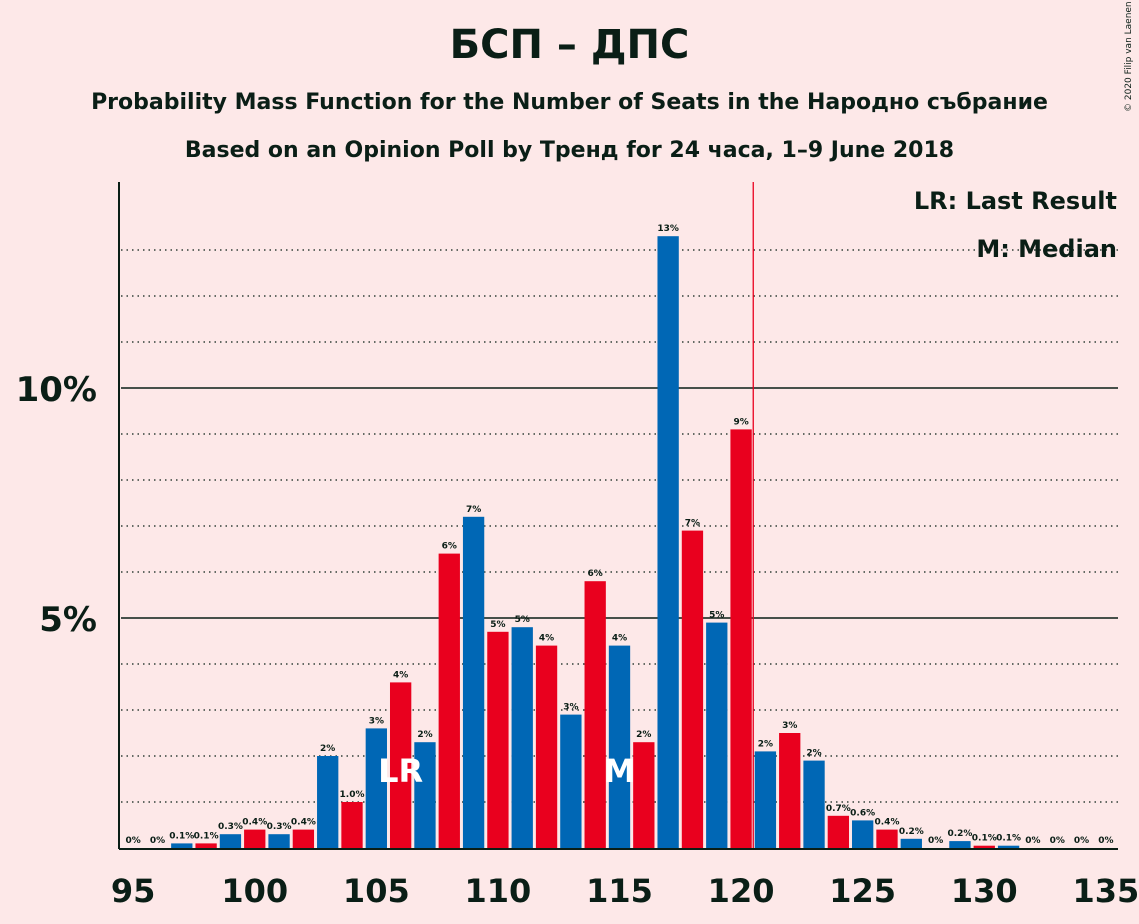 This screenshot has height=924, width=1139. What do you see at coordinates (1105, 891) in the screenshot?
I see `x-tick-label: 135` at bounding box center [1105, 891].